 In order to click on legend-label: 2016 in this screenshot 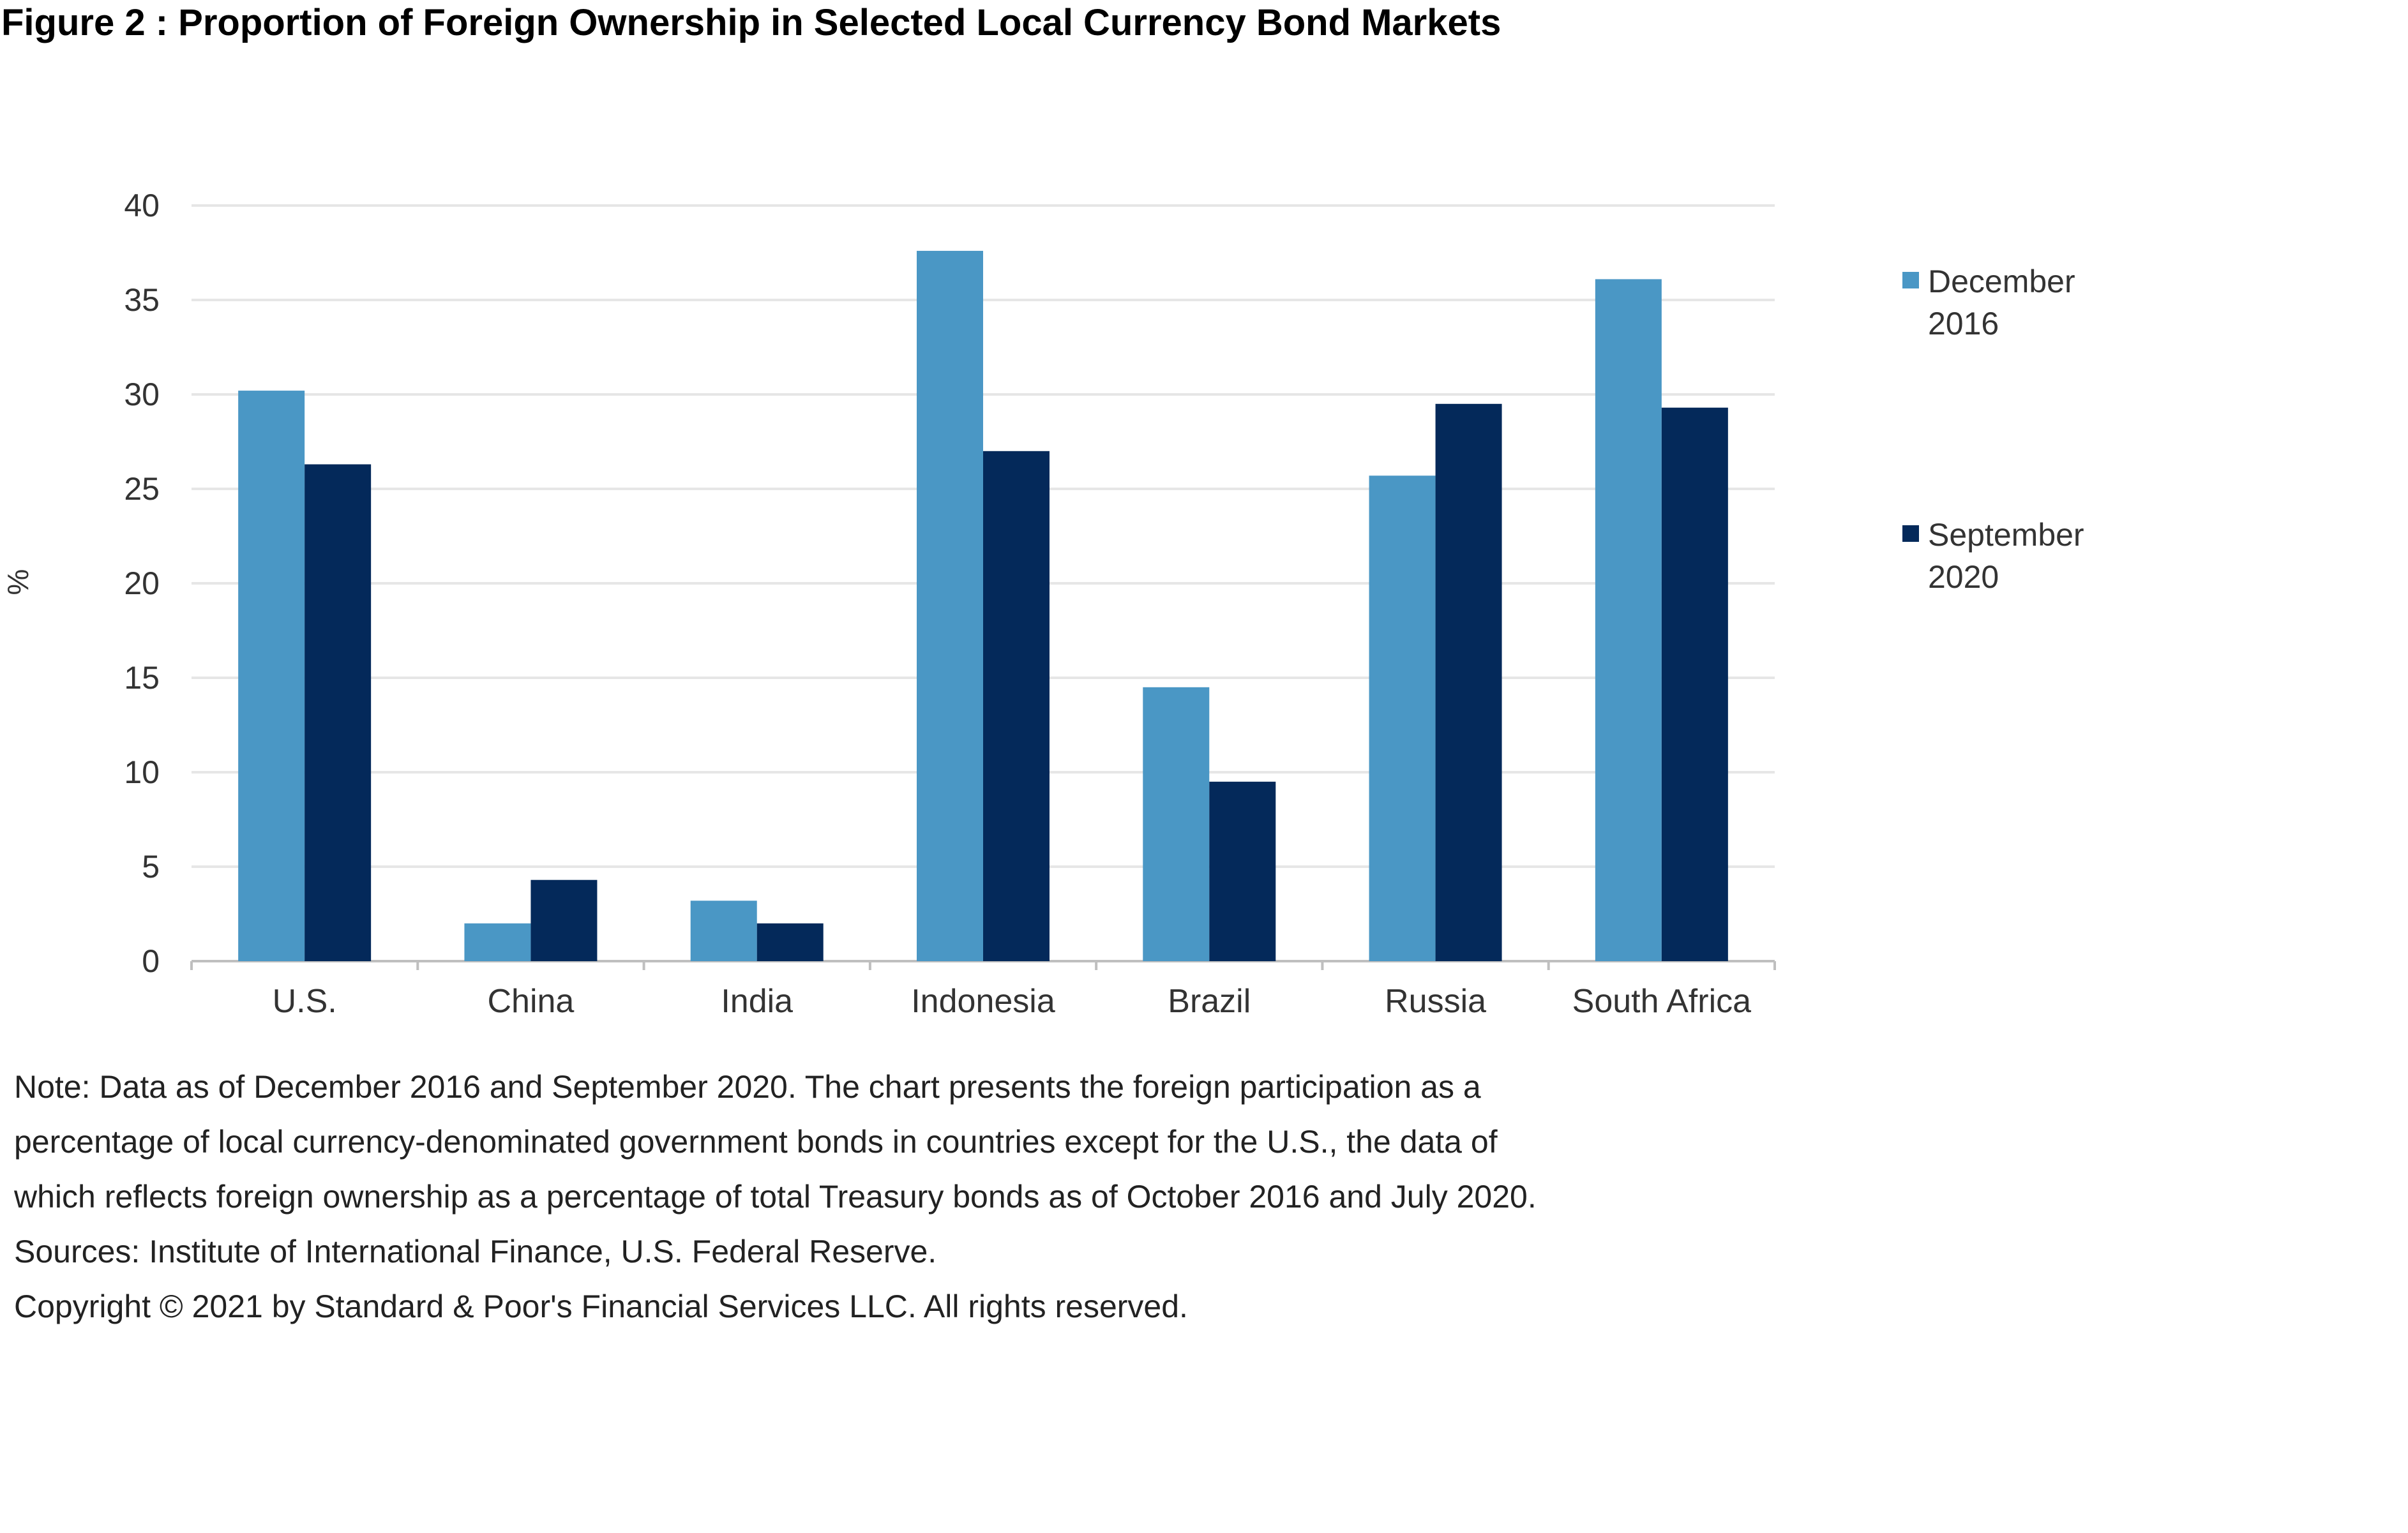, I will do `click(1963, 323)`.